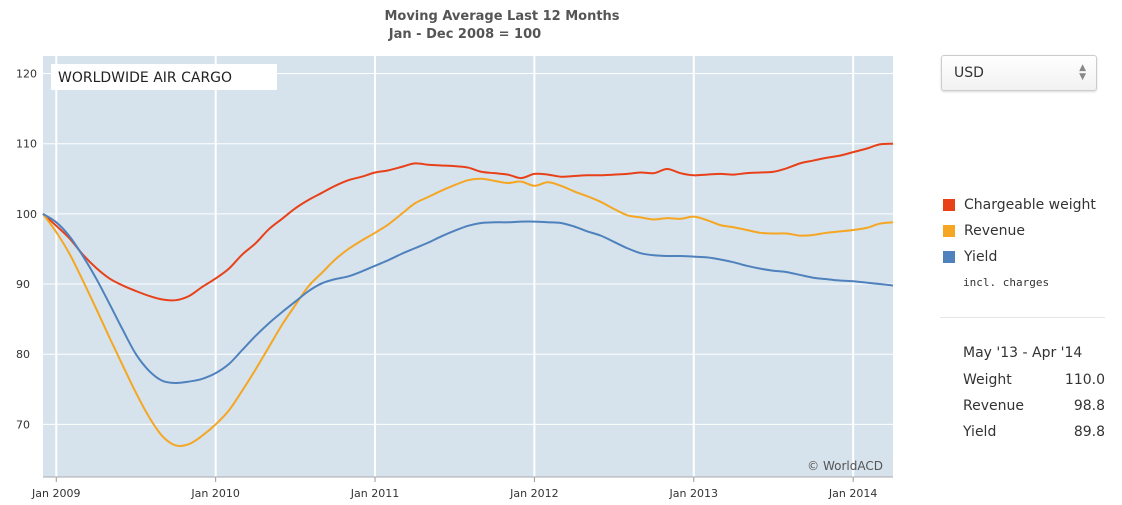  Describe the element at coordinates (23, 354) in the screenshot. I see `y-tick-label: 80` at that location.